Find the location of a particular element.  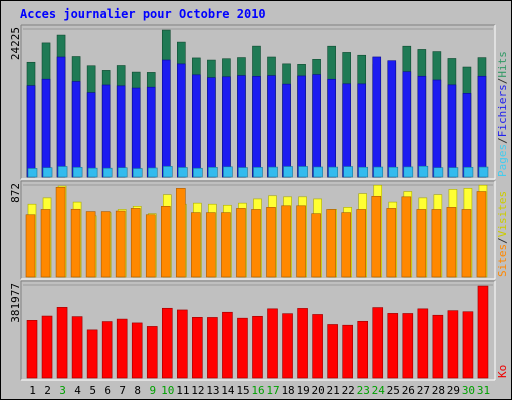

day-label-2: 2 is located at coordinates (47, 390).